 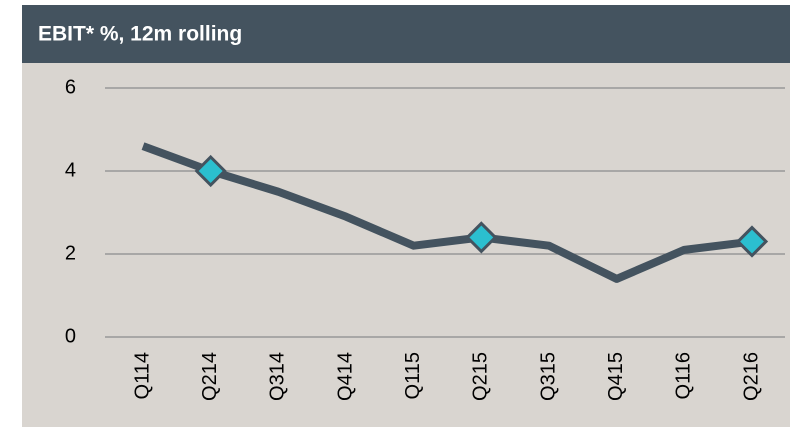 I want to click on y-tick-label: 0, so click(x=70, y=336).